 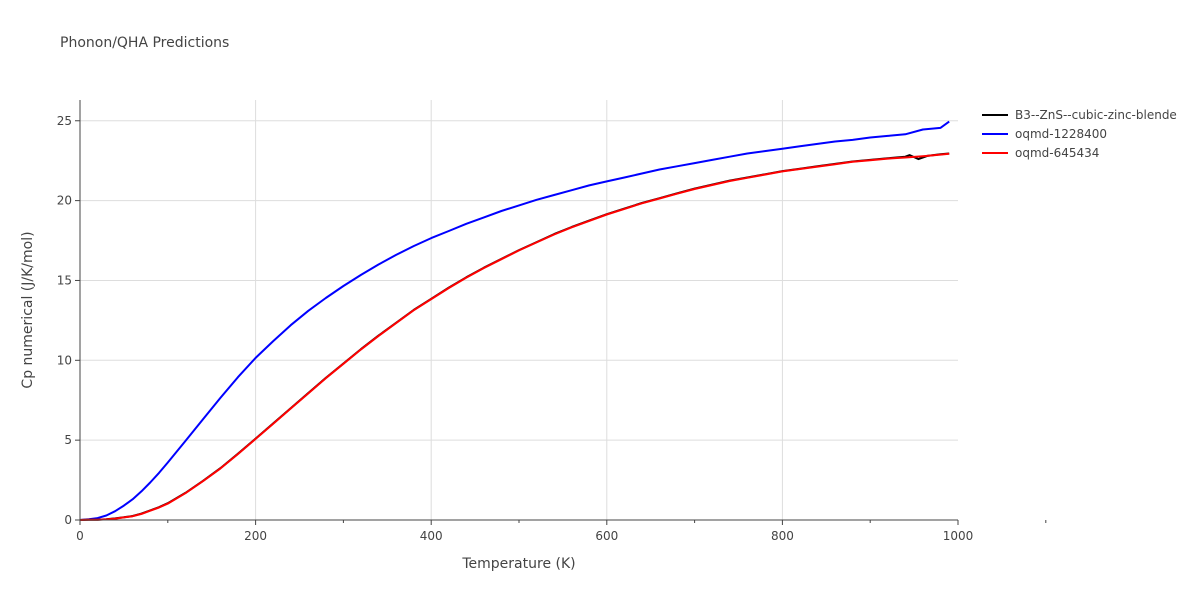 I want to click on y-tick-label: 20, so click(x=64, y=201).